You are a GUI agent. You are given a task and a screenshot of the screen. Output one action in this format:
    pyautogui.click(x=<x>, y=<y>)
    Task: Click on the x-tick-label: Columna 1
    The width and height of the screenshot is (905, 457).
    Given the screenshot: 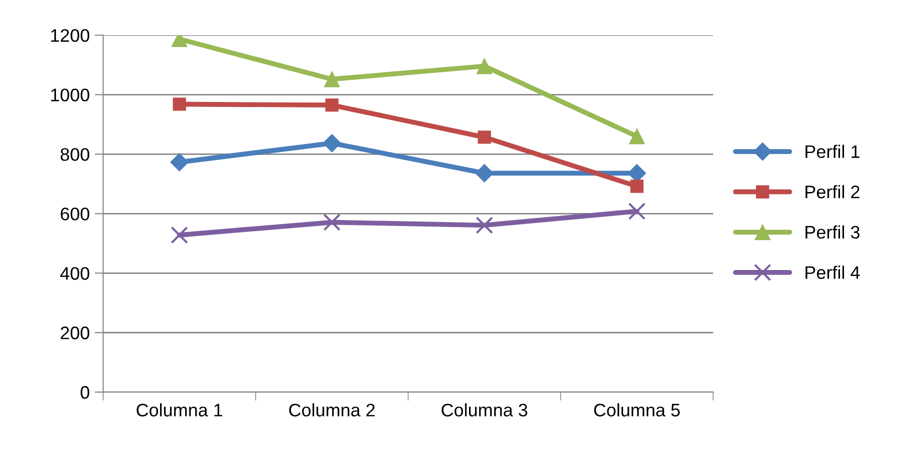 What is the action you would take?
    pyautogui.click(x=179, y=409)
    